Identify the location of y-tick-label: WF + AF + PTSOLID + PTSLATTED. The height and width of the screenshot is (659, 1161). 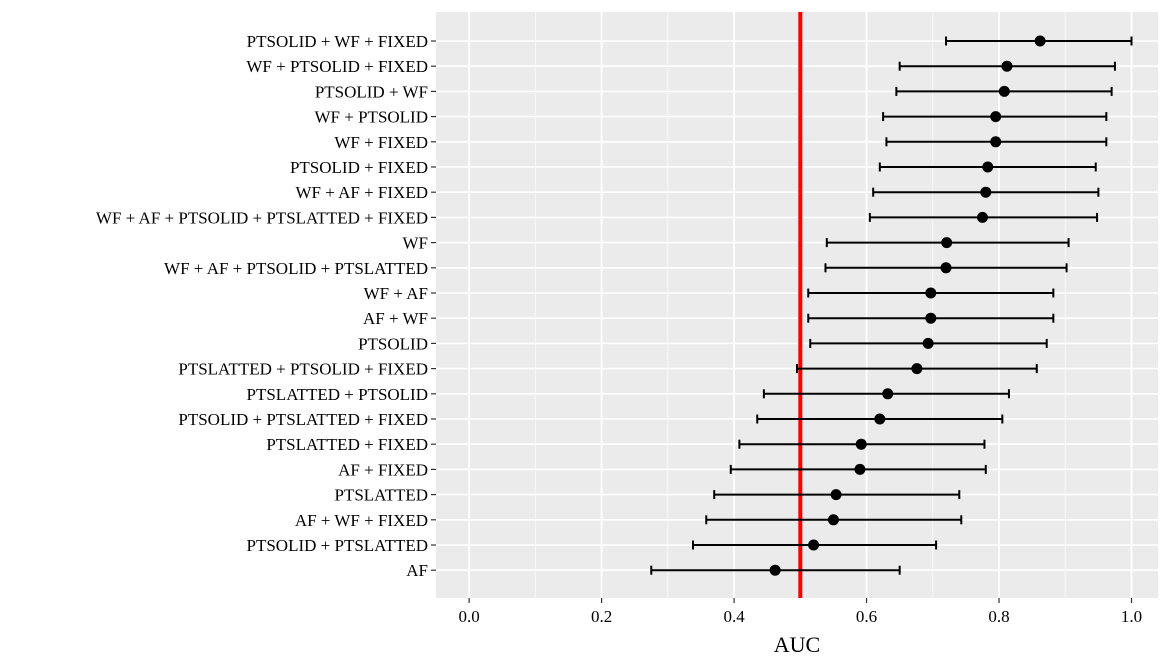
(296, 268).